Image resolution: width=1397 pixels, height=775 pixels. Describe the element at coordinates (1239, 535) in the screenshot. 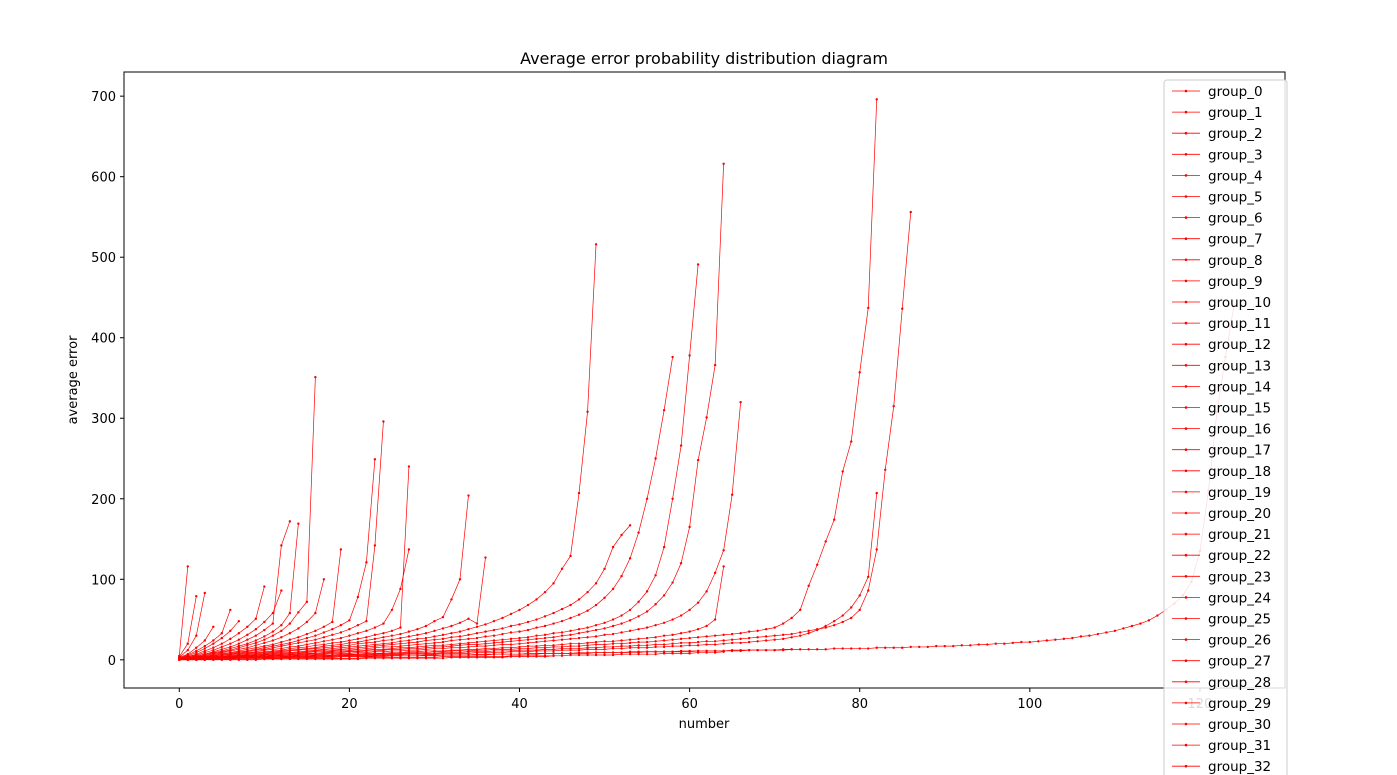

I see `legend-label: group_21` at that location.